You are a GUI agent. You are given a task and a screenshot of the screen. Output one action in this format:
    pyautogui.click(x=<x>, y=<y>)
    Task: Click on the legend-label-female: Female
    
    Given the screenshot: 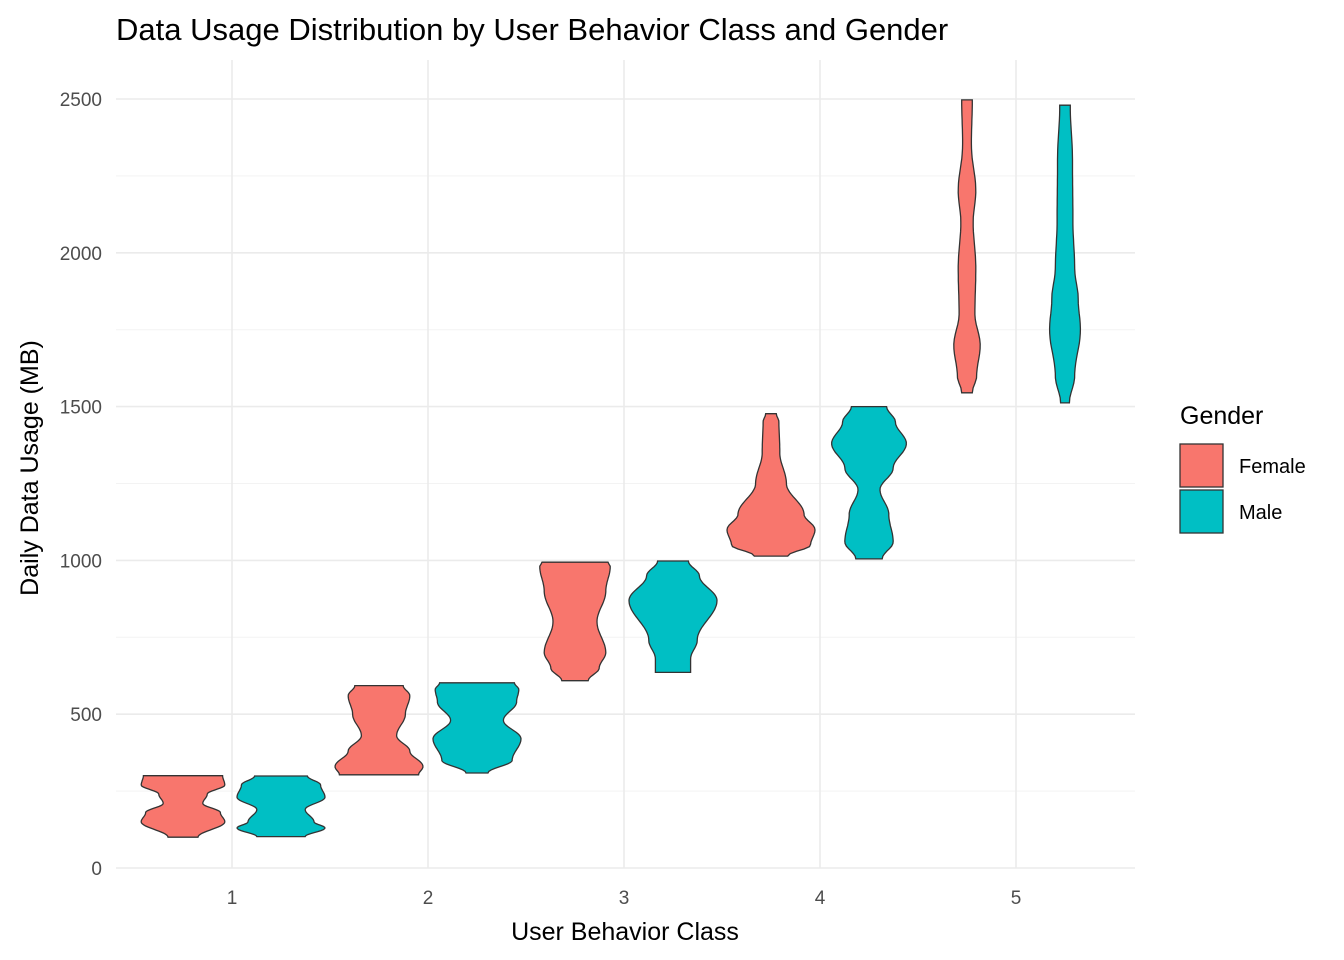 What is the action you would take?
    pyautogui.click(x=1272, y=467)
    